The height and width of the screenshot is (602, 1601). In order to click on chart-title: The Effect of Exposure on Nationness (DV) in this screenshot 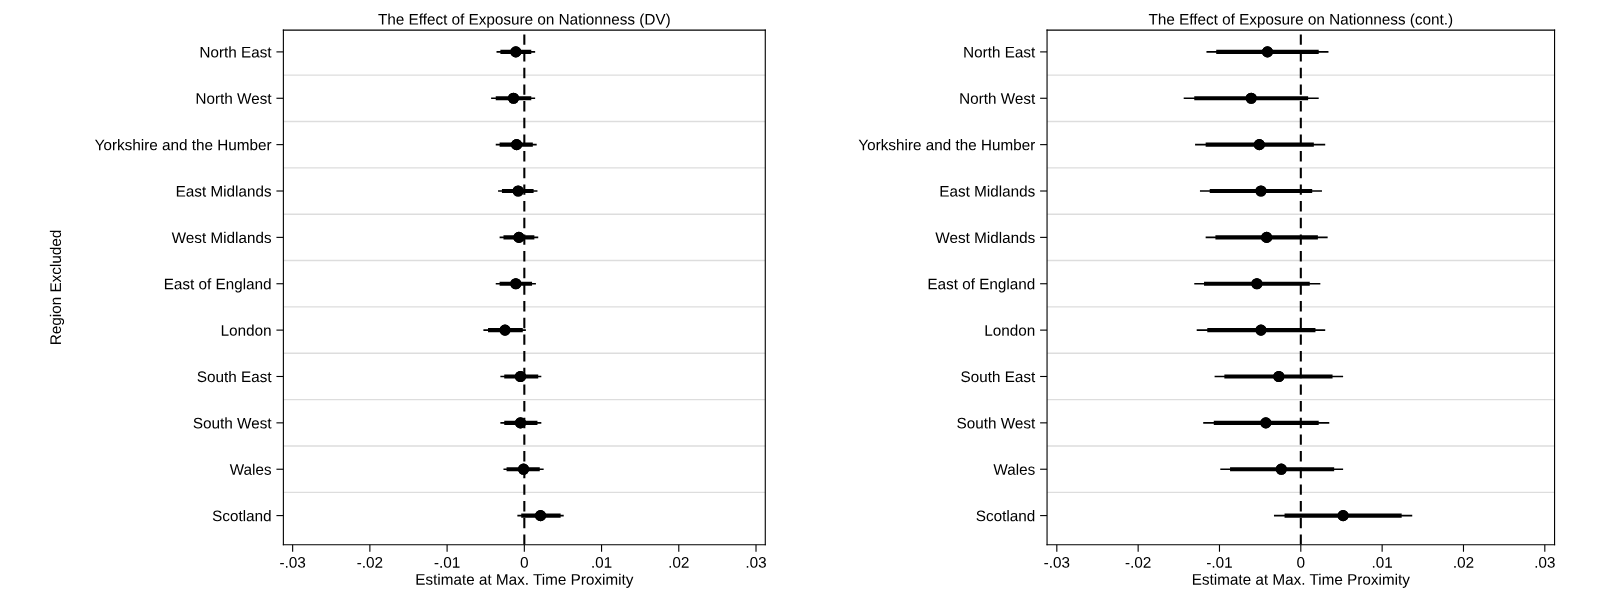, I will do `click(524, 20)`.